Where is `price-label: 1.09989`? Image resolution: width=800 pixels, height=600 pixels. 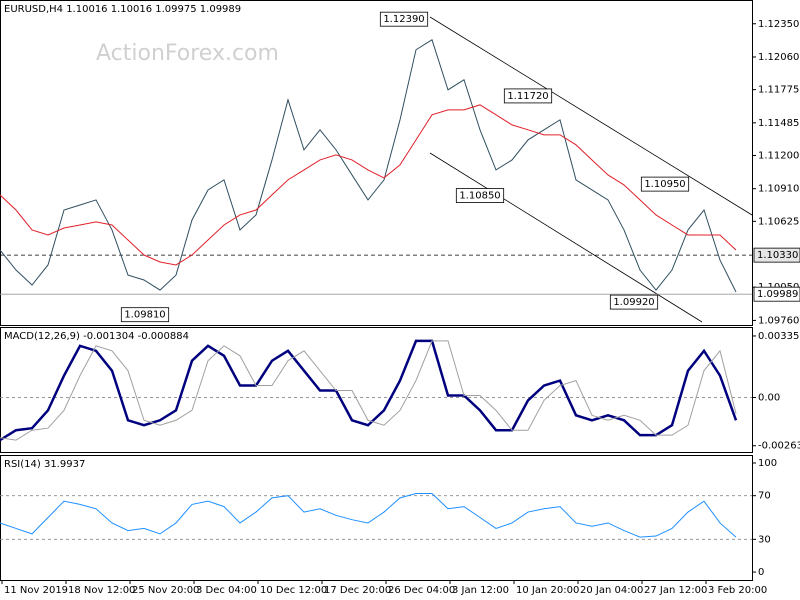
price-label: 1.09989 is located at coordinates (777, 294).